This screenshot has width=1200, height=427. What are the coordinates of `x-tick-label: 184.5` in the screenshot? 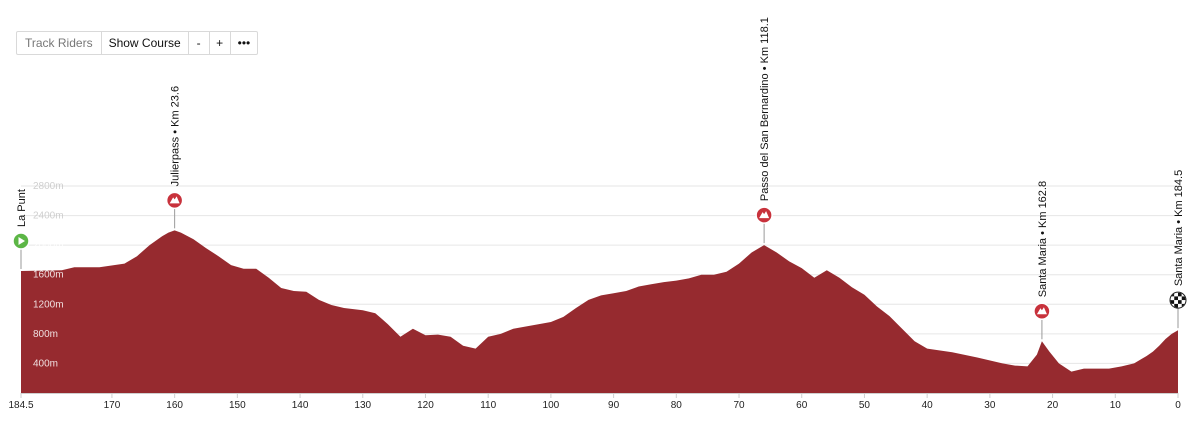 It's located at (20, 405).